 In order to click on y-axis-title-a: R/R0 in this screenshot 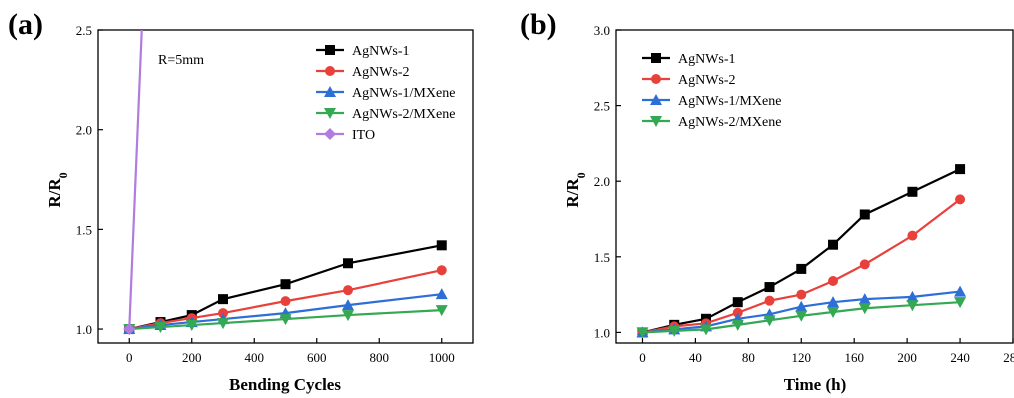, I will do `click(57, 189)`.